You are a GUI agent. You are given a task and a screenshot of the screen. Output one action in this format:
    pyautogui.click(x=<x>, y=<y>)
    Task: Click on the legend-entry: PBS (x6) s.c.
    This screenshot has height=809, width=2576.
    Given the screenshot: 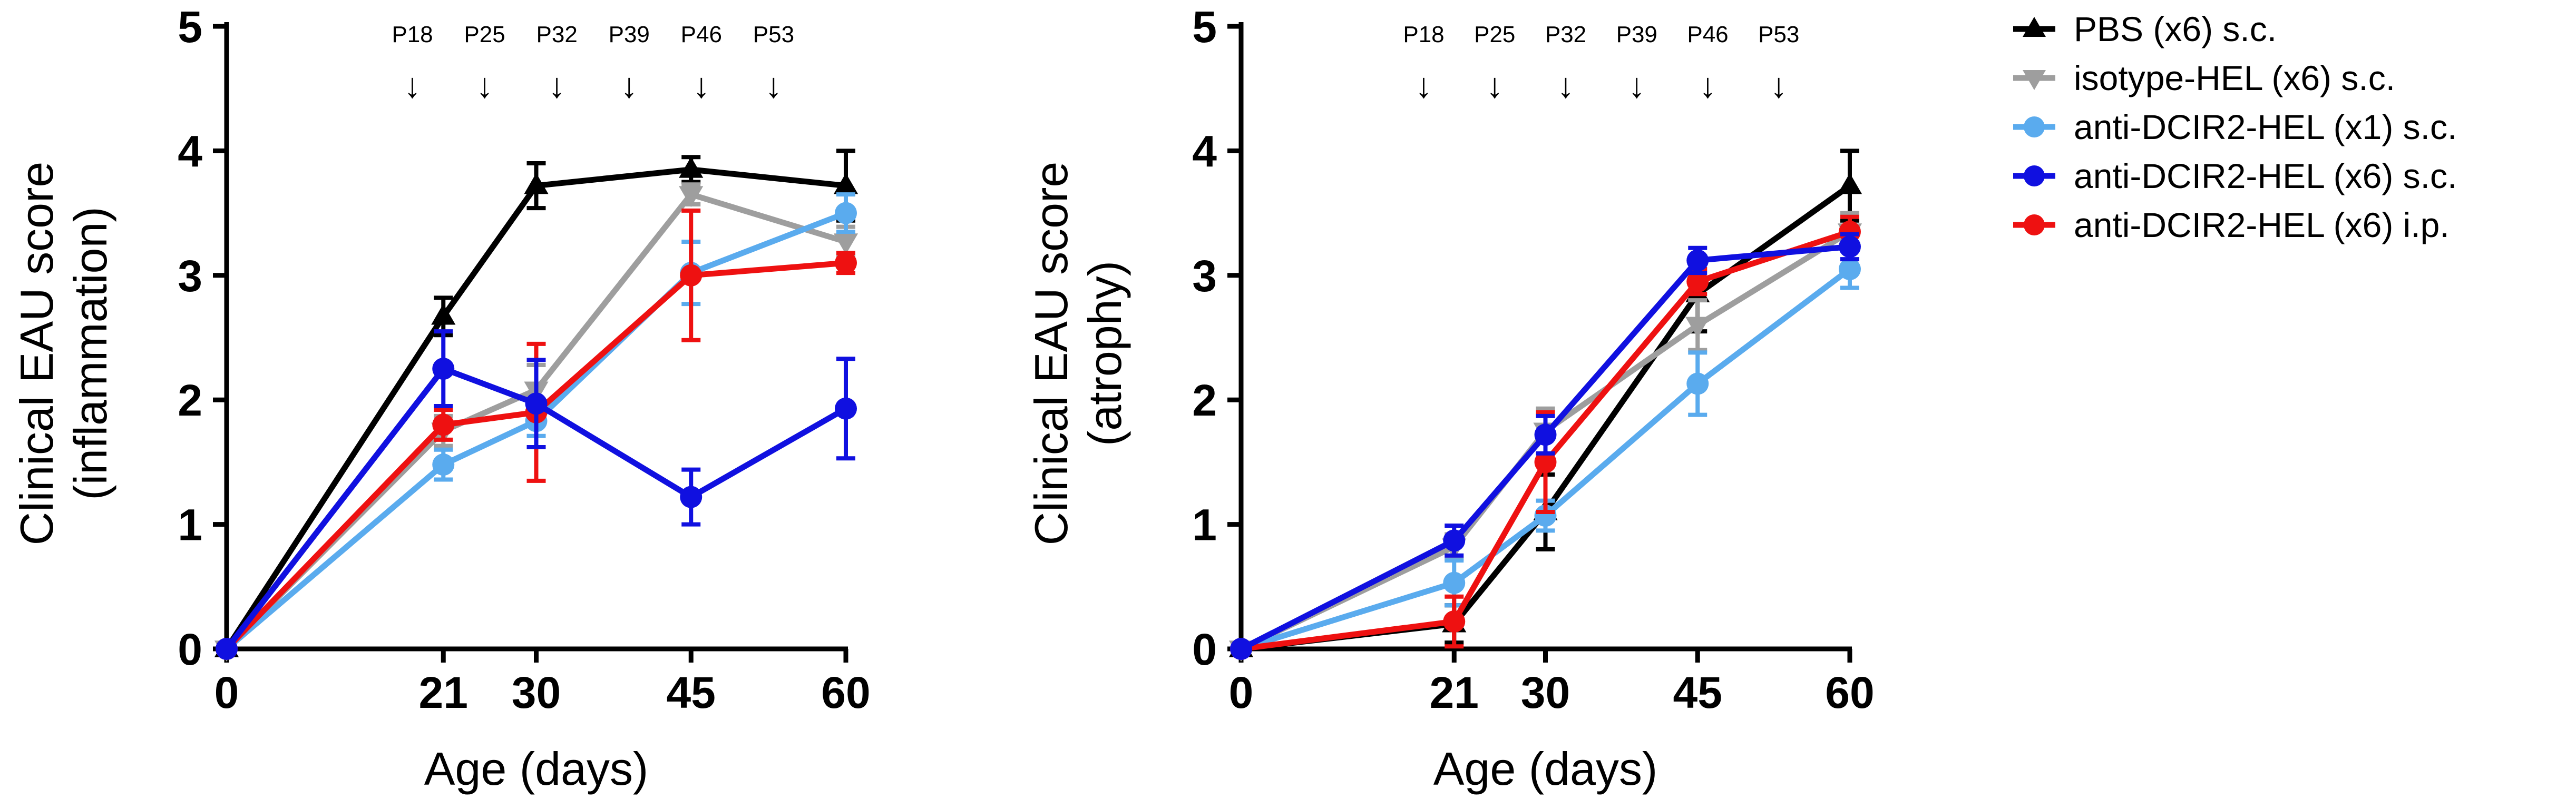 What is the action you would take?
    pyautogui.click(x=2145, y=28)
    